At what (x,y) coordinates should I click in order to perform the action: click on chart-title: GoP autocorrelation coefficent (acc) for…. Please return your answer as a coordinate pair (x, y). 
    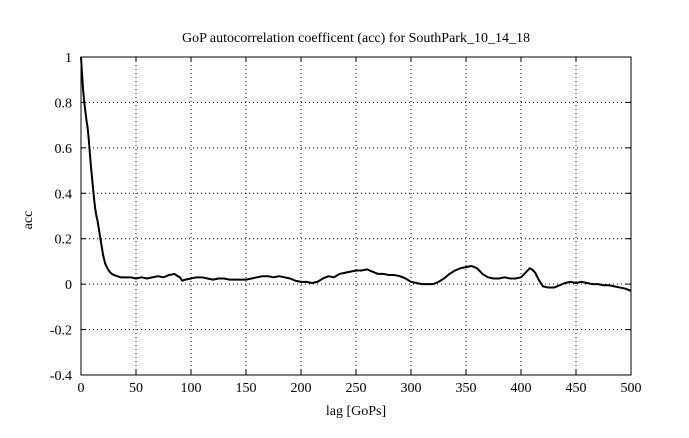
    Looking at the image, I should click on (356, 38).